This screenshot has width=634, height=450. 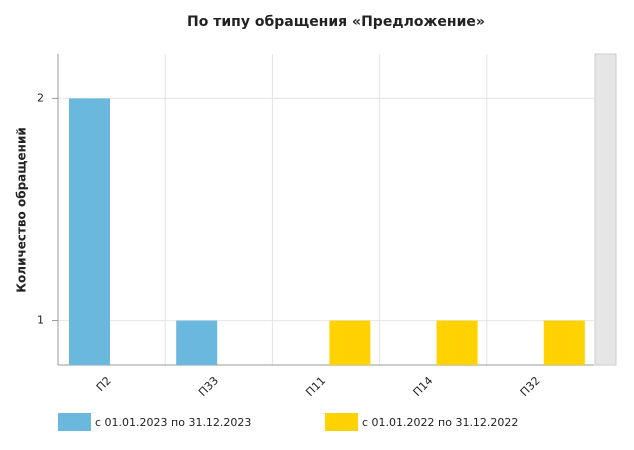 I want to click on legend-label: с 01.01.2022 по 31.12.2022, so click(x=440, y=422).